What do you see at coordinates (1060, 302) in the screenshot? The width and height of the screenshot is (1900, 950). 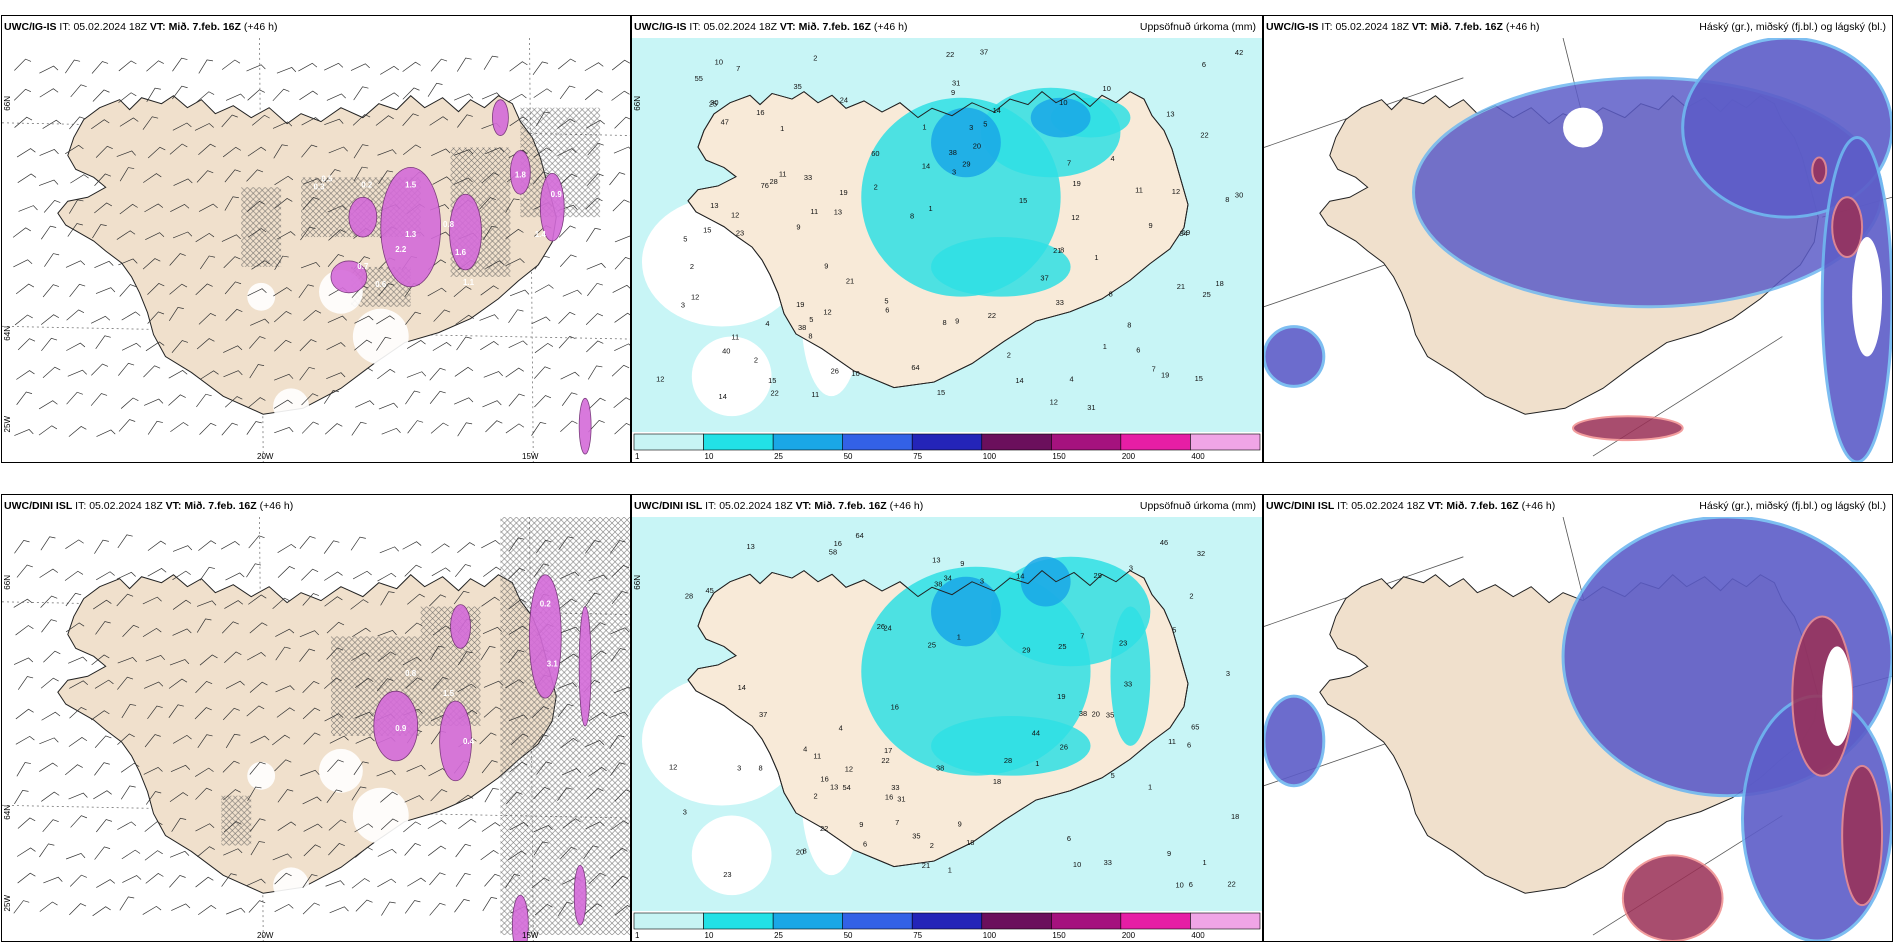 I see `precip-amount: 33` at bounding box center [1060, 302].